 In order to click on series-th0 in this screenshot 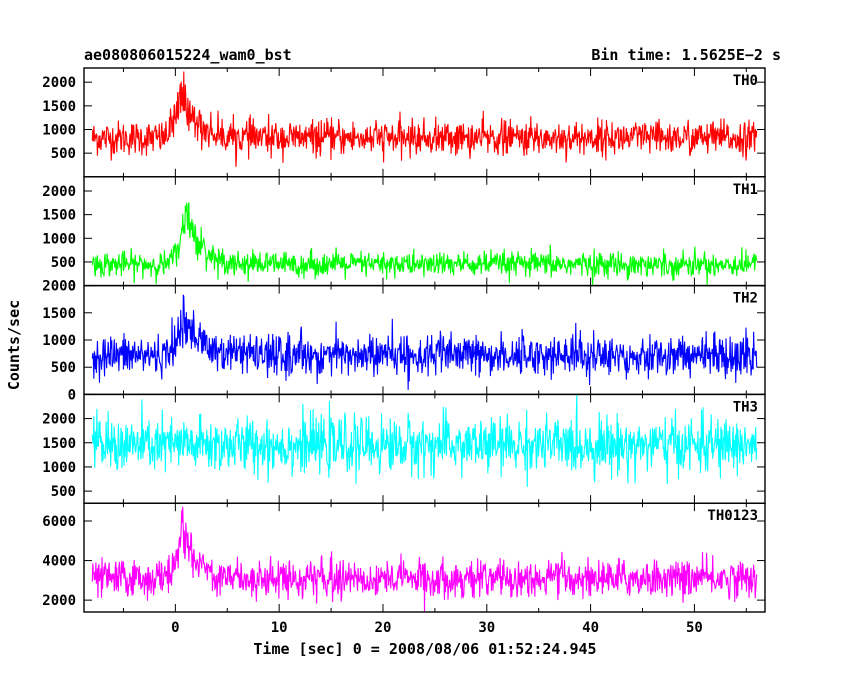, I will do `click(424, 119)`.